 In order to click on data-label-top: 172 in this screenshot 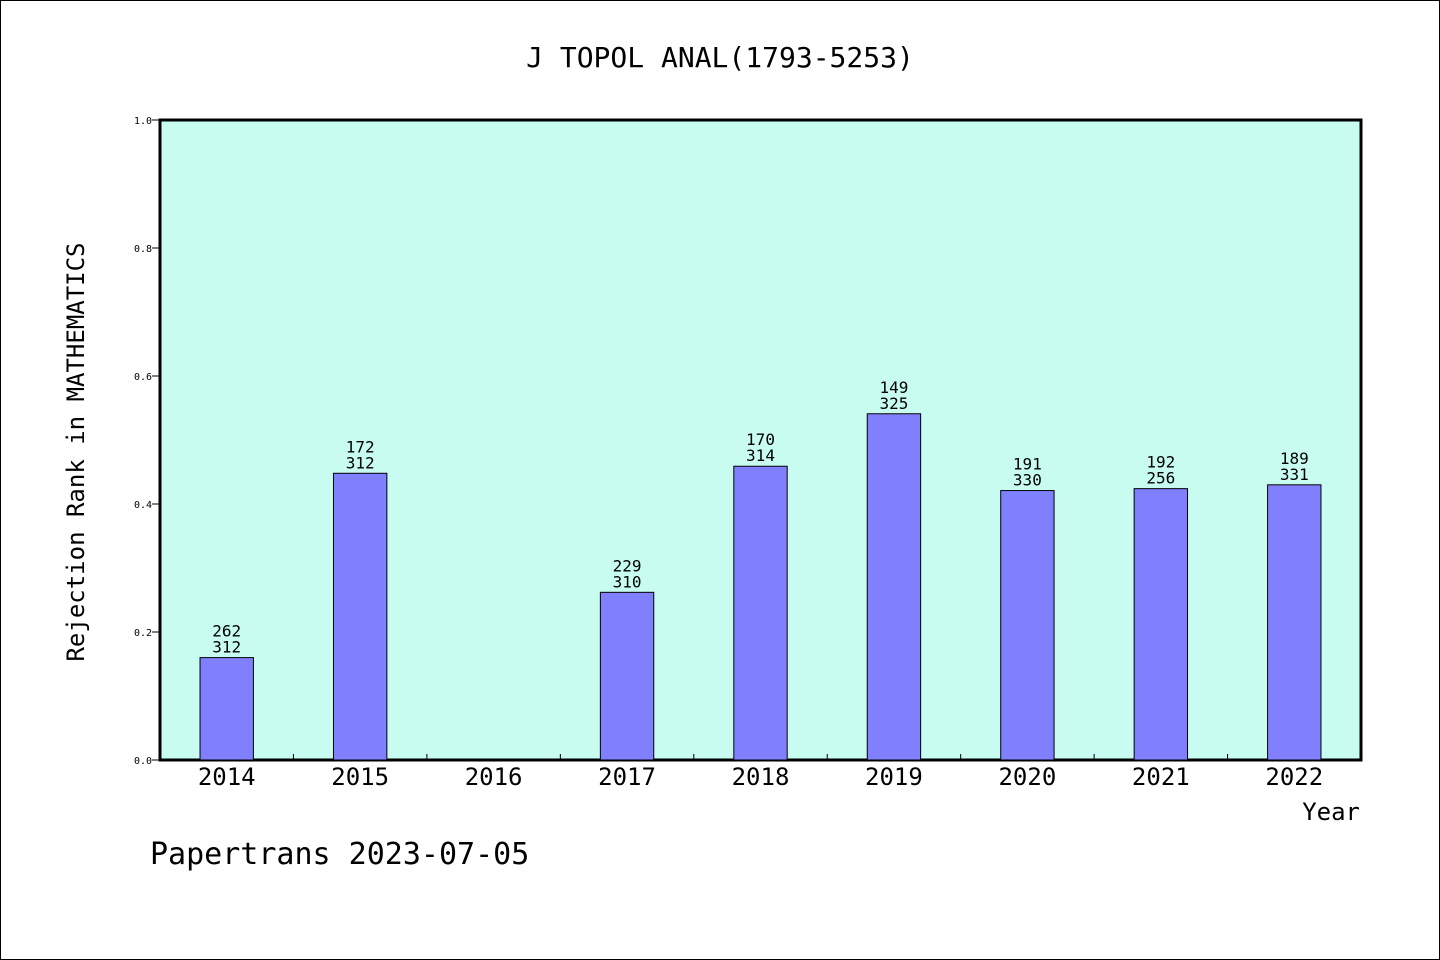, I will do `click(360, 446)`.